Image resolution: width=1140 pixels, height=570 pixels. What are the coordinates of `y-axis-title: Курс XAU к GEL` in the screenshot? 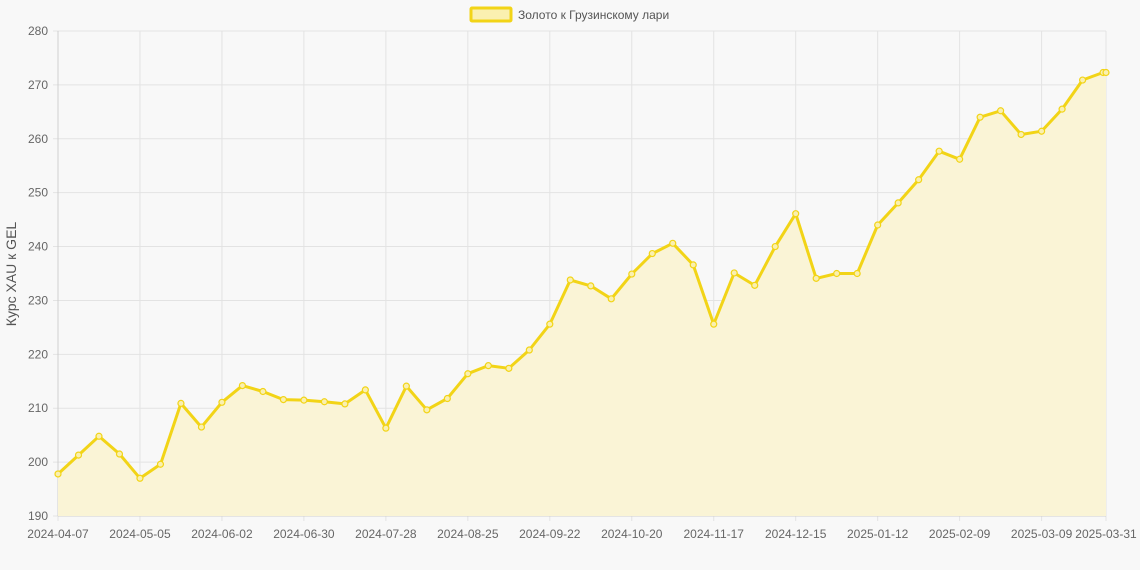 It's located at (11, 274).